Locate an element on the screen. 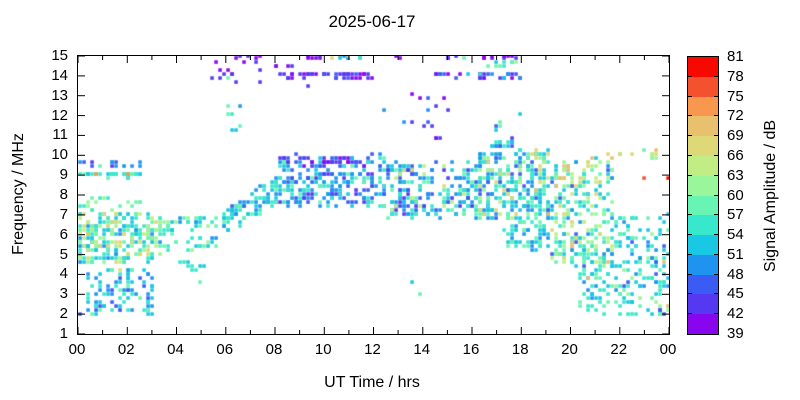  colorbar-tick-label: 48 is located at coordinates (735, 274).